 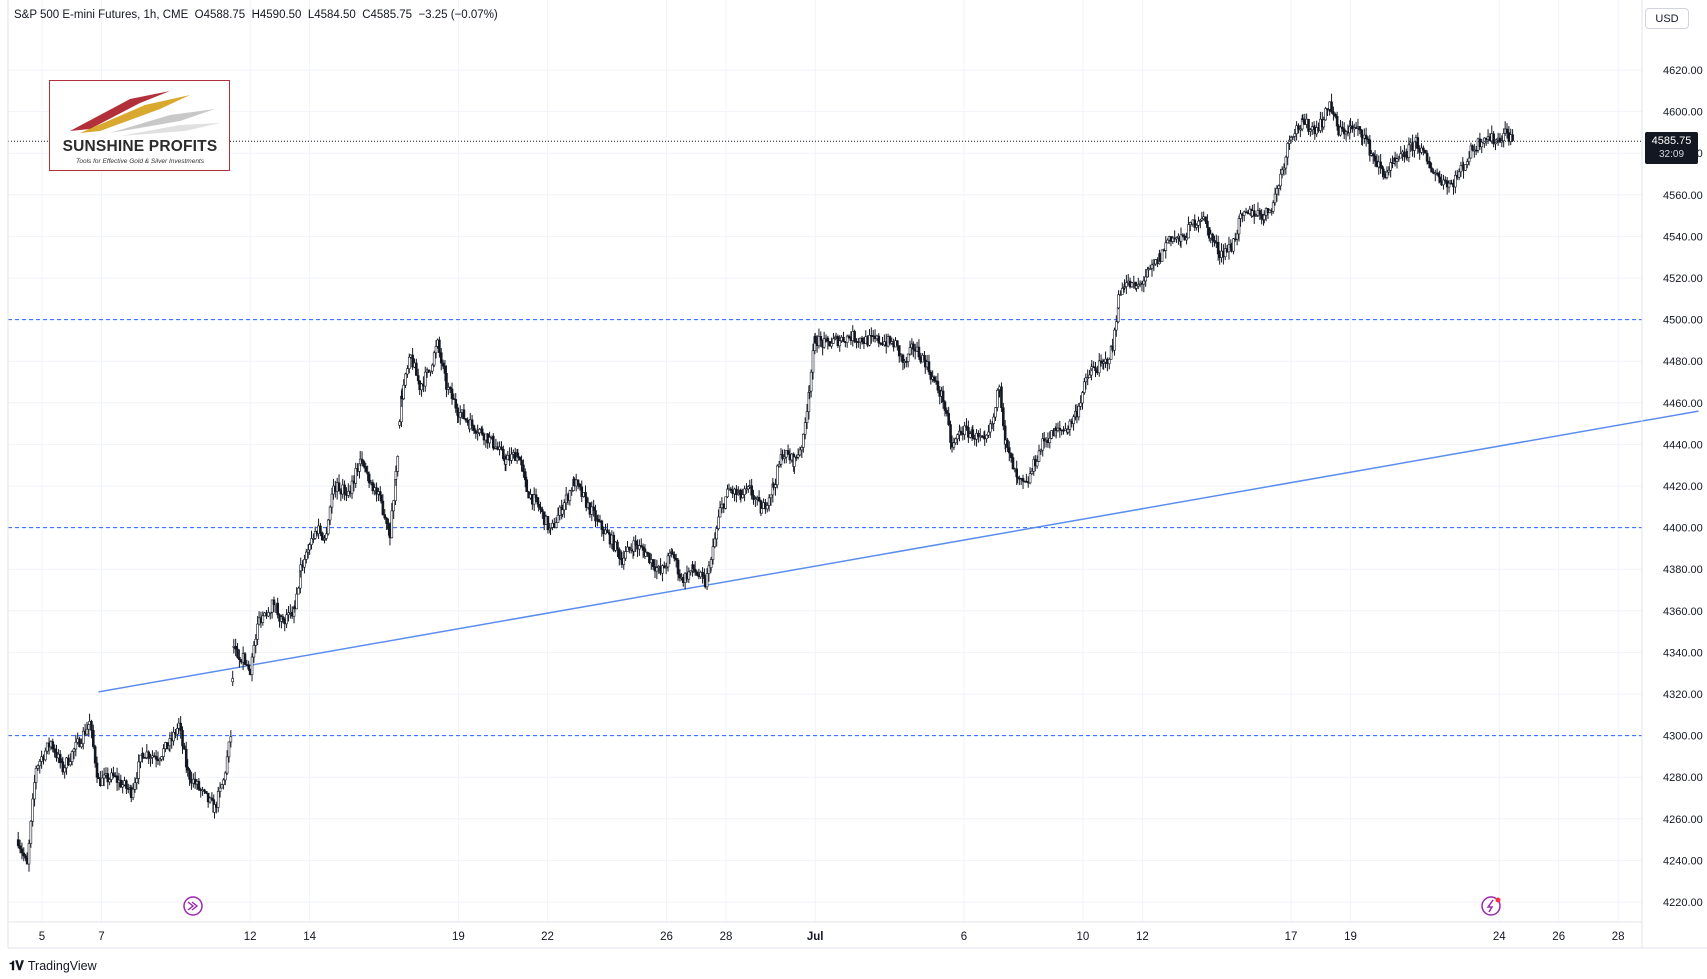 I want to click on time-axis: 5 7 12 14 19 22 26 28 Jul 6 10 12 17 19 24 26 28, so click(x=832, y=937).